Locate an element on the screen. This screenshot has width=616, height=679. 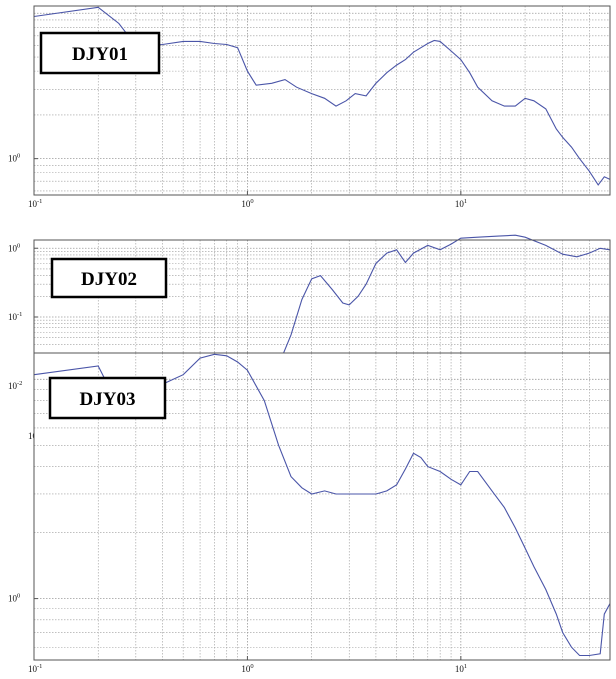
y-tick-label: 10⁻¹ is located at coordinates (15, 316).